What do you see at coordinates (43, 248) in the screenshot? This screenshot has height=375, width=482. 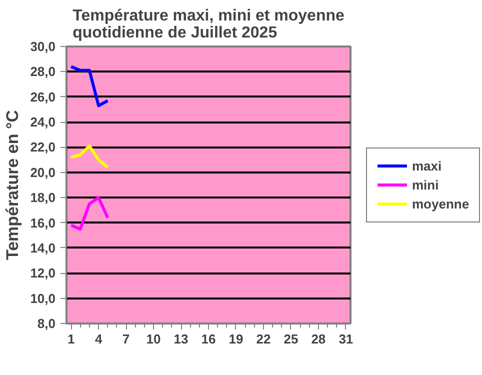 I see `y-tick-label: 14,0` at bounding box center [43, 248].